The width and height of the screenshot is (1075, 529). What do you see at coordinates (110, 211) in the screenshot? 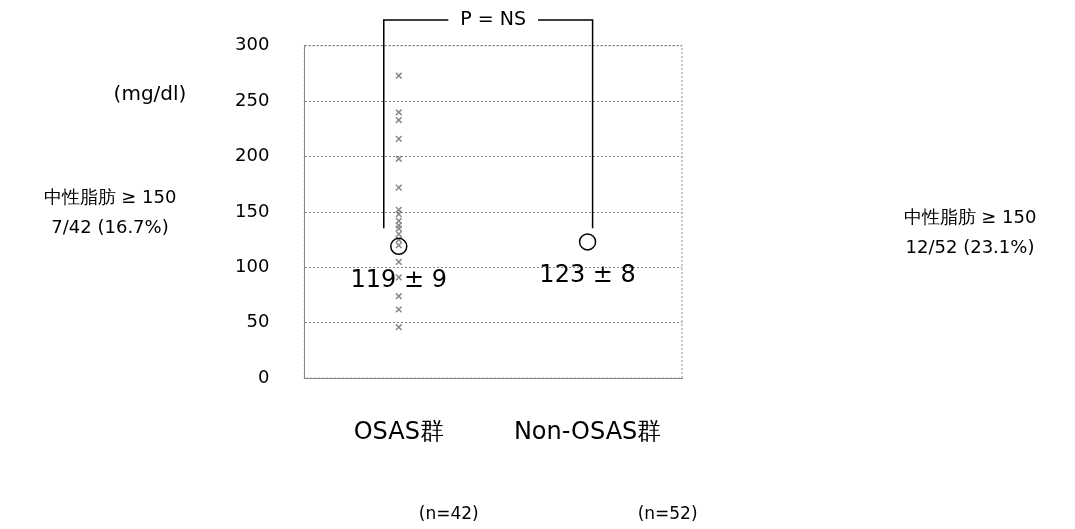
I see `text: 中性脂肪 ≥ 150 7/42 (16.7%)` at bounding box center [110, 211].